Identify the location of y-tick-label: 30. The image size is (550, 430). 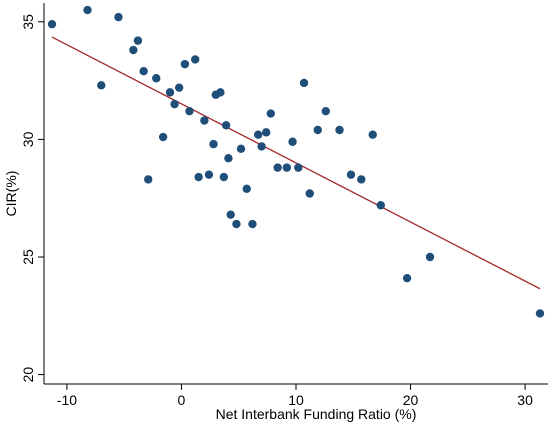
(28, 139).